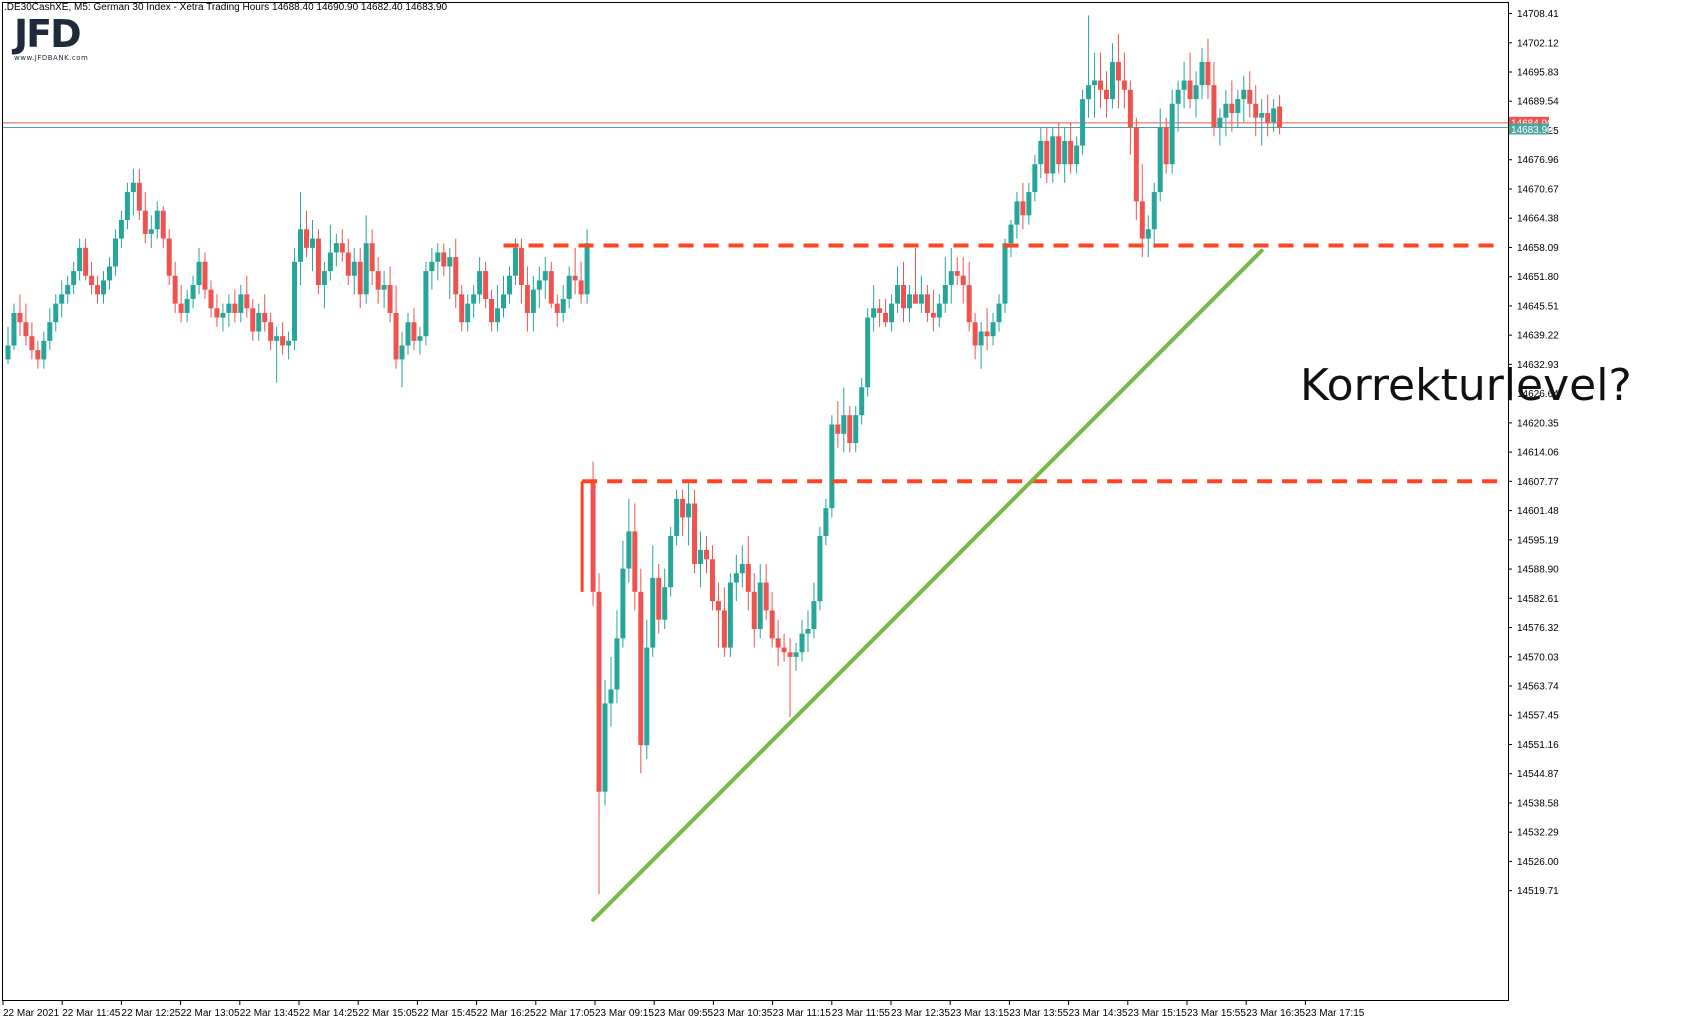  I want to click on x-tick-label: 22 Mar 12:25, so click(150, 1013).